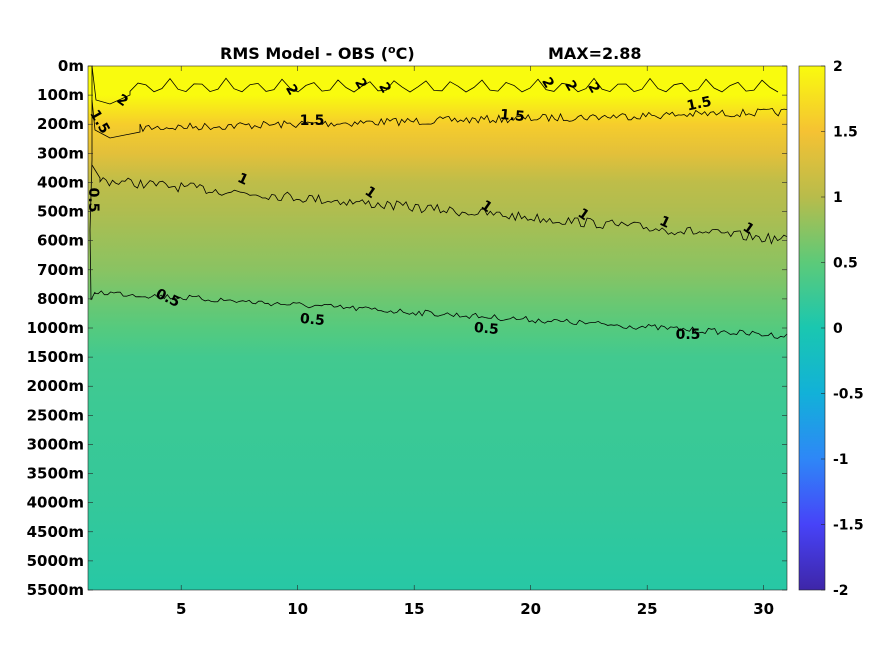 The height and width of the screenshot is (656, 875). Describe the element at coordinates (91, 183) in the screenshot. I see `contour-line-left-edge` at that location.